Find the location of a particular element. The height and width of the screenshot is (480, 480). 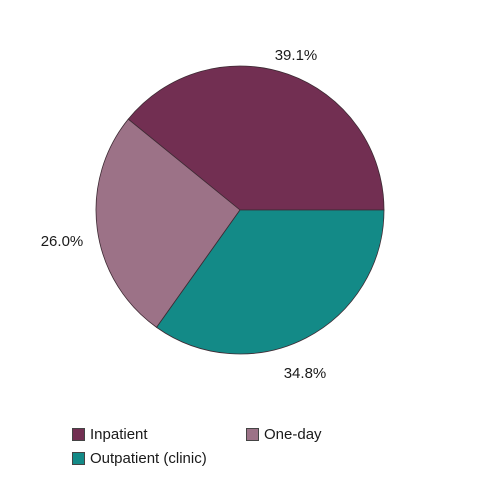

legend-swatch-one-day is located at coordinates (252, 434).